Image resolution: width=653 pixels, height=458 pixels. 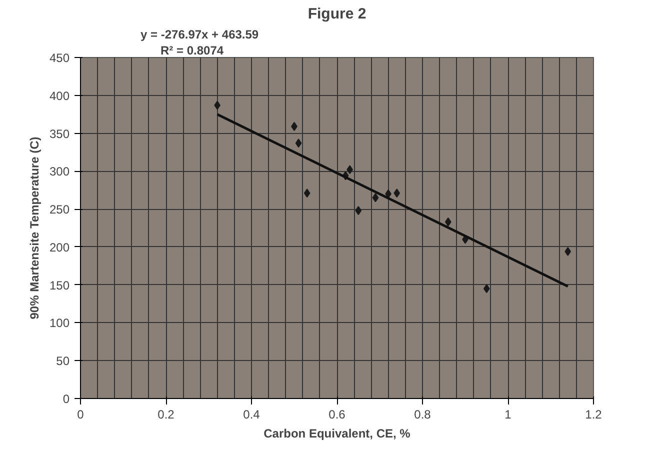 What do you see at coordinates (59, 323) in the screenshot?
I see `y-tick-label: 100` at bounding box center [59, 323].